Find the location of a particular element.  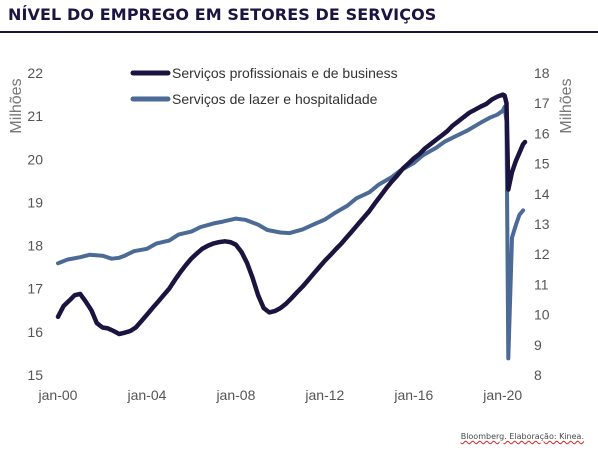

left-tick-label: 21 is located at coordinates (35, 116).